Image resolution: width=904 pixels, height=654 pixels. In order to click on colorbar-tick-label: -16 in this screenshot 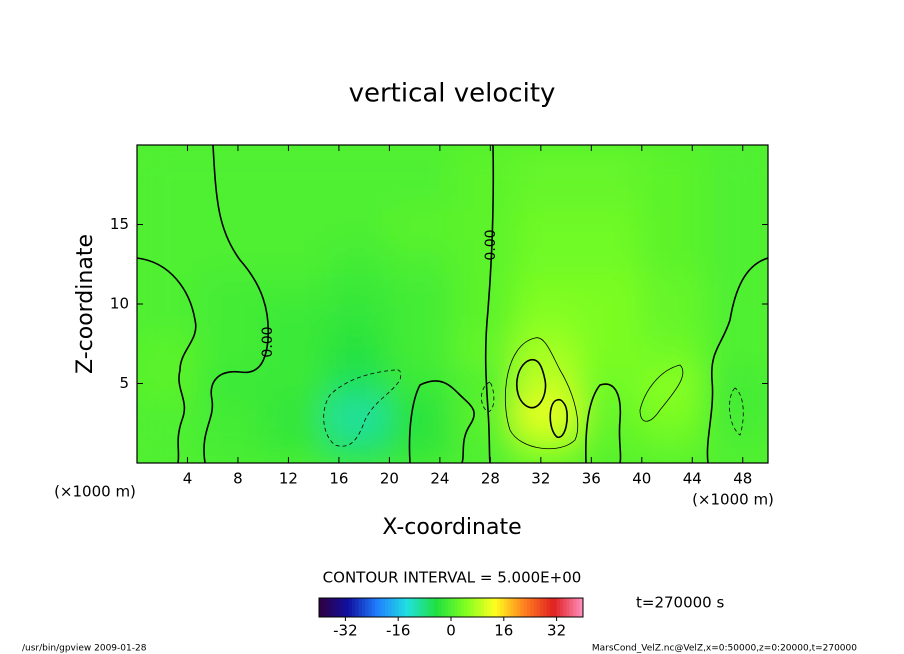, I will do `click(398, 631)`.